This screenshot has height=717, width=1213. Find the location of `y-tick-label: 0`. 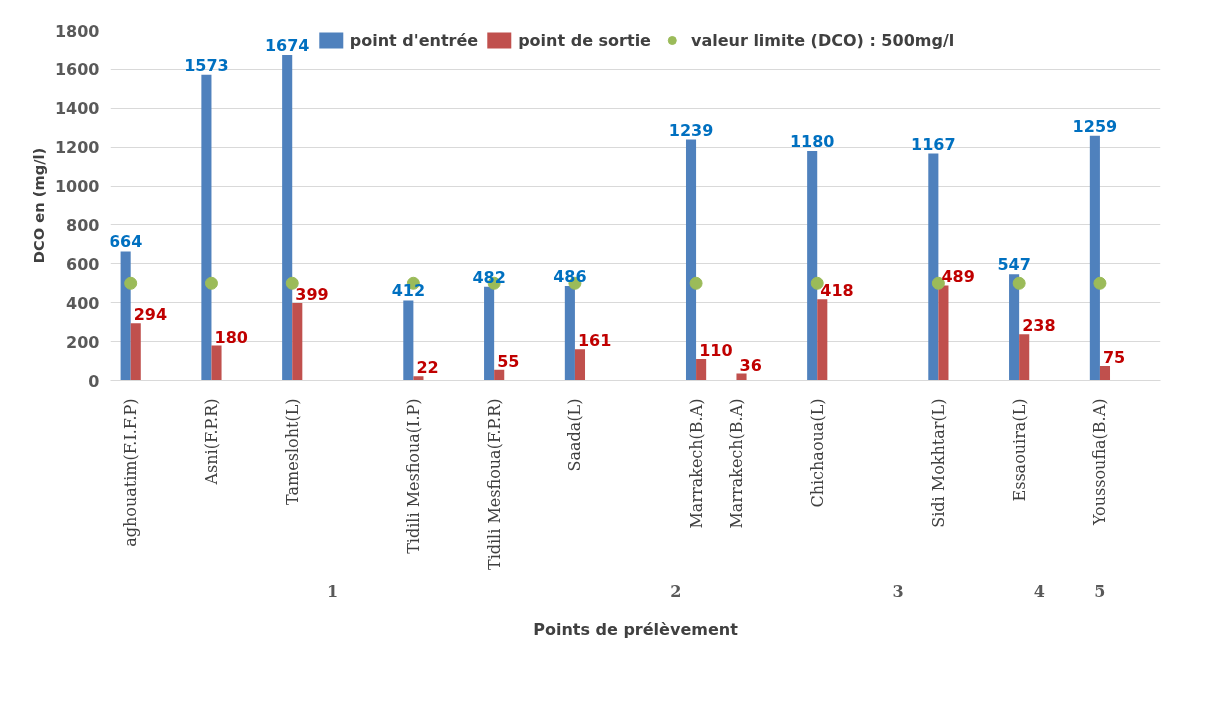

y-tick-label: 0 is located at coordinates (94, 381).